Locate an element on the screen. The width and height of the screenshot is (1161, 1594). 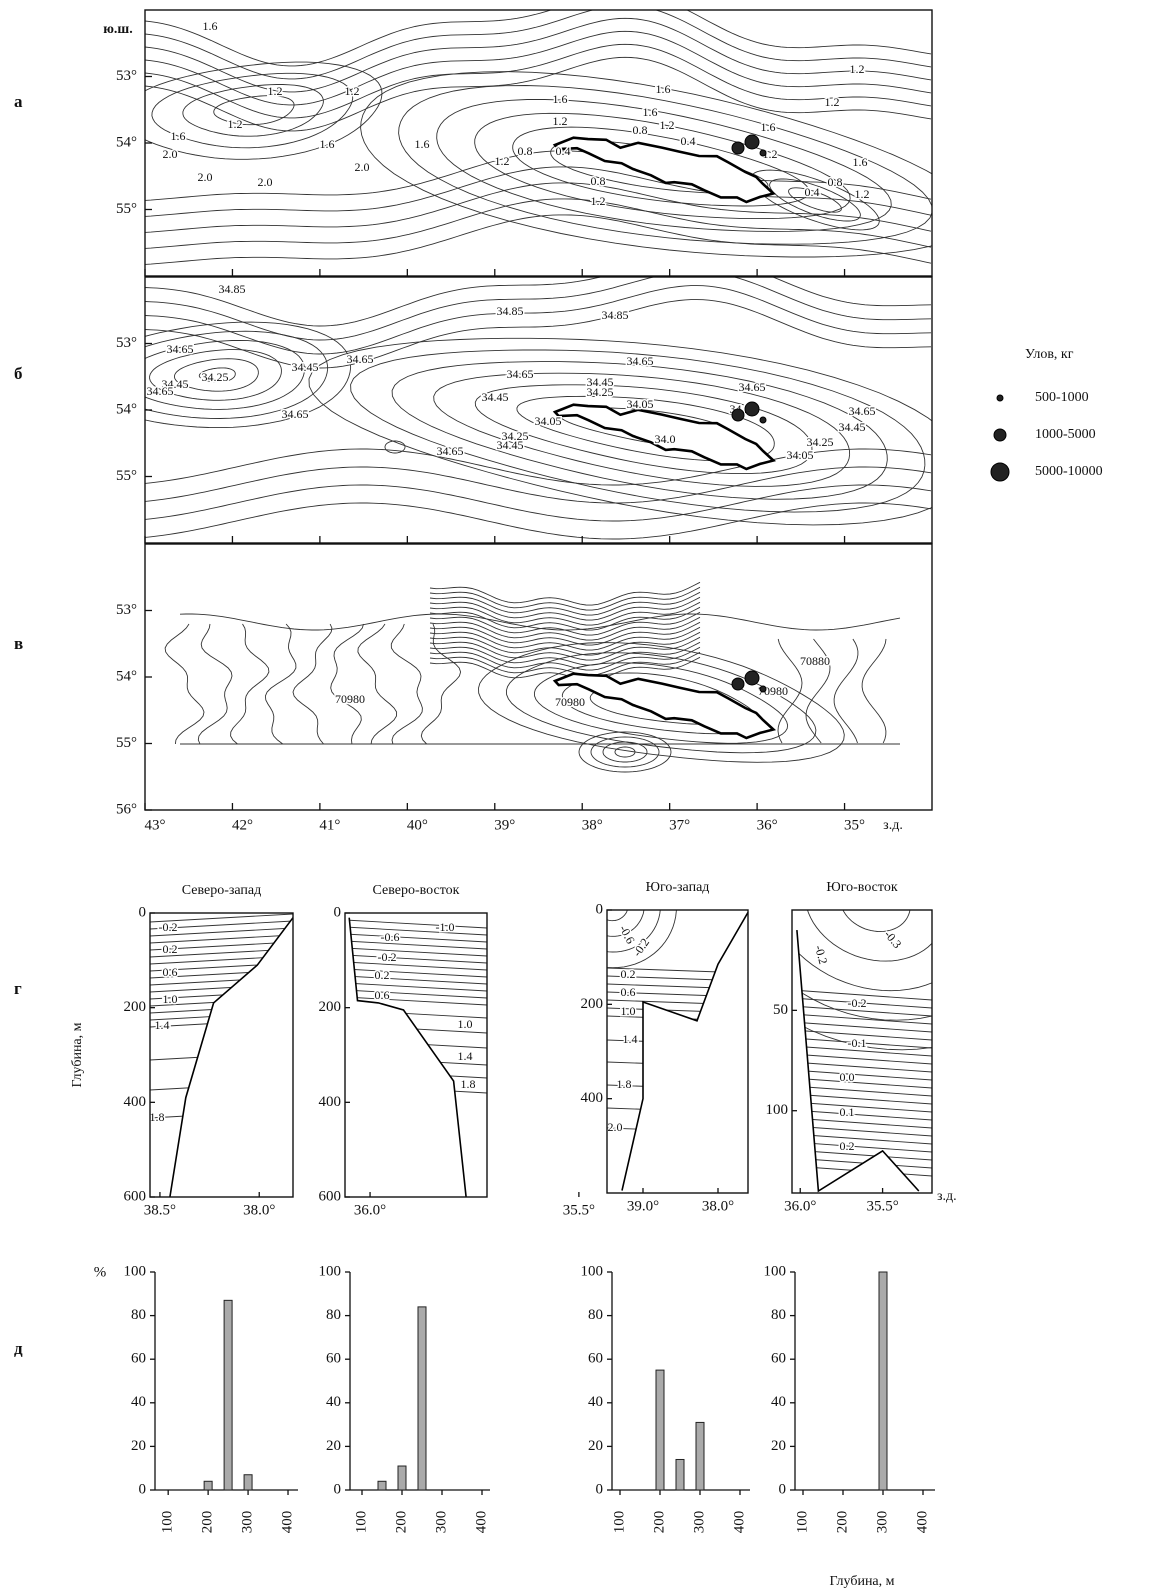
x-axis-label: з.д. is located at coordinates (947, 1196).